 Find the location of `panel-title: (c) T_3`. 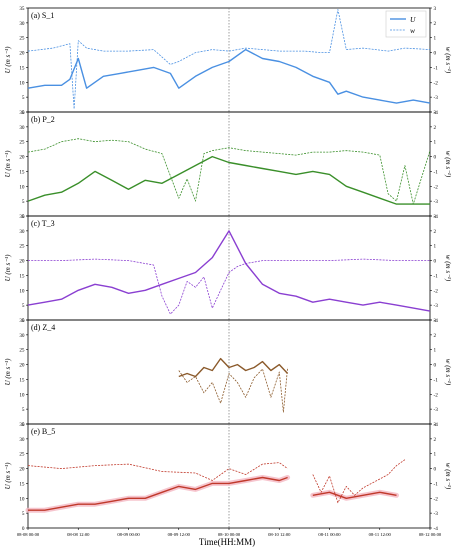

panel-title: (c) T_3 is located at coordinates (43, 223).